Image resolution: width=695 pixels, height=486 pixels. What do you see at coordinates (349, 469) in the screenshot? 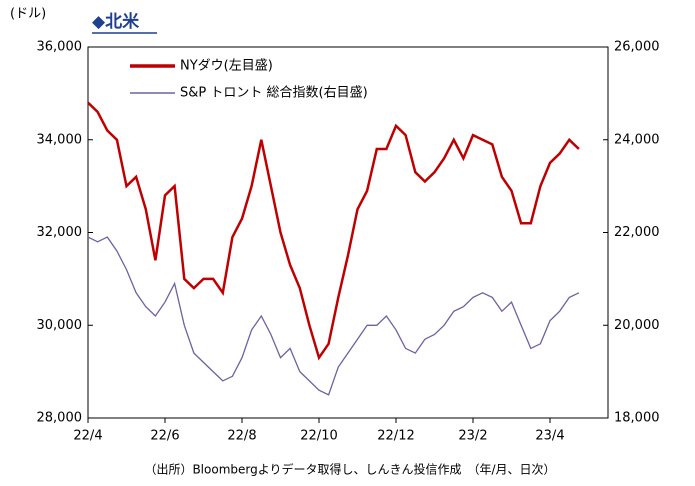
I see `source-note: （出所）Bloombergよりデータ取得し、しんきん投信作成 （年/月、日次）` at bounding box center [349, 469].